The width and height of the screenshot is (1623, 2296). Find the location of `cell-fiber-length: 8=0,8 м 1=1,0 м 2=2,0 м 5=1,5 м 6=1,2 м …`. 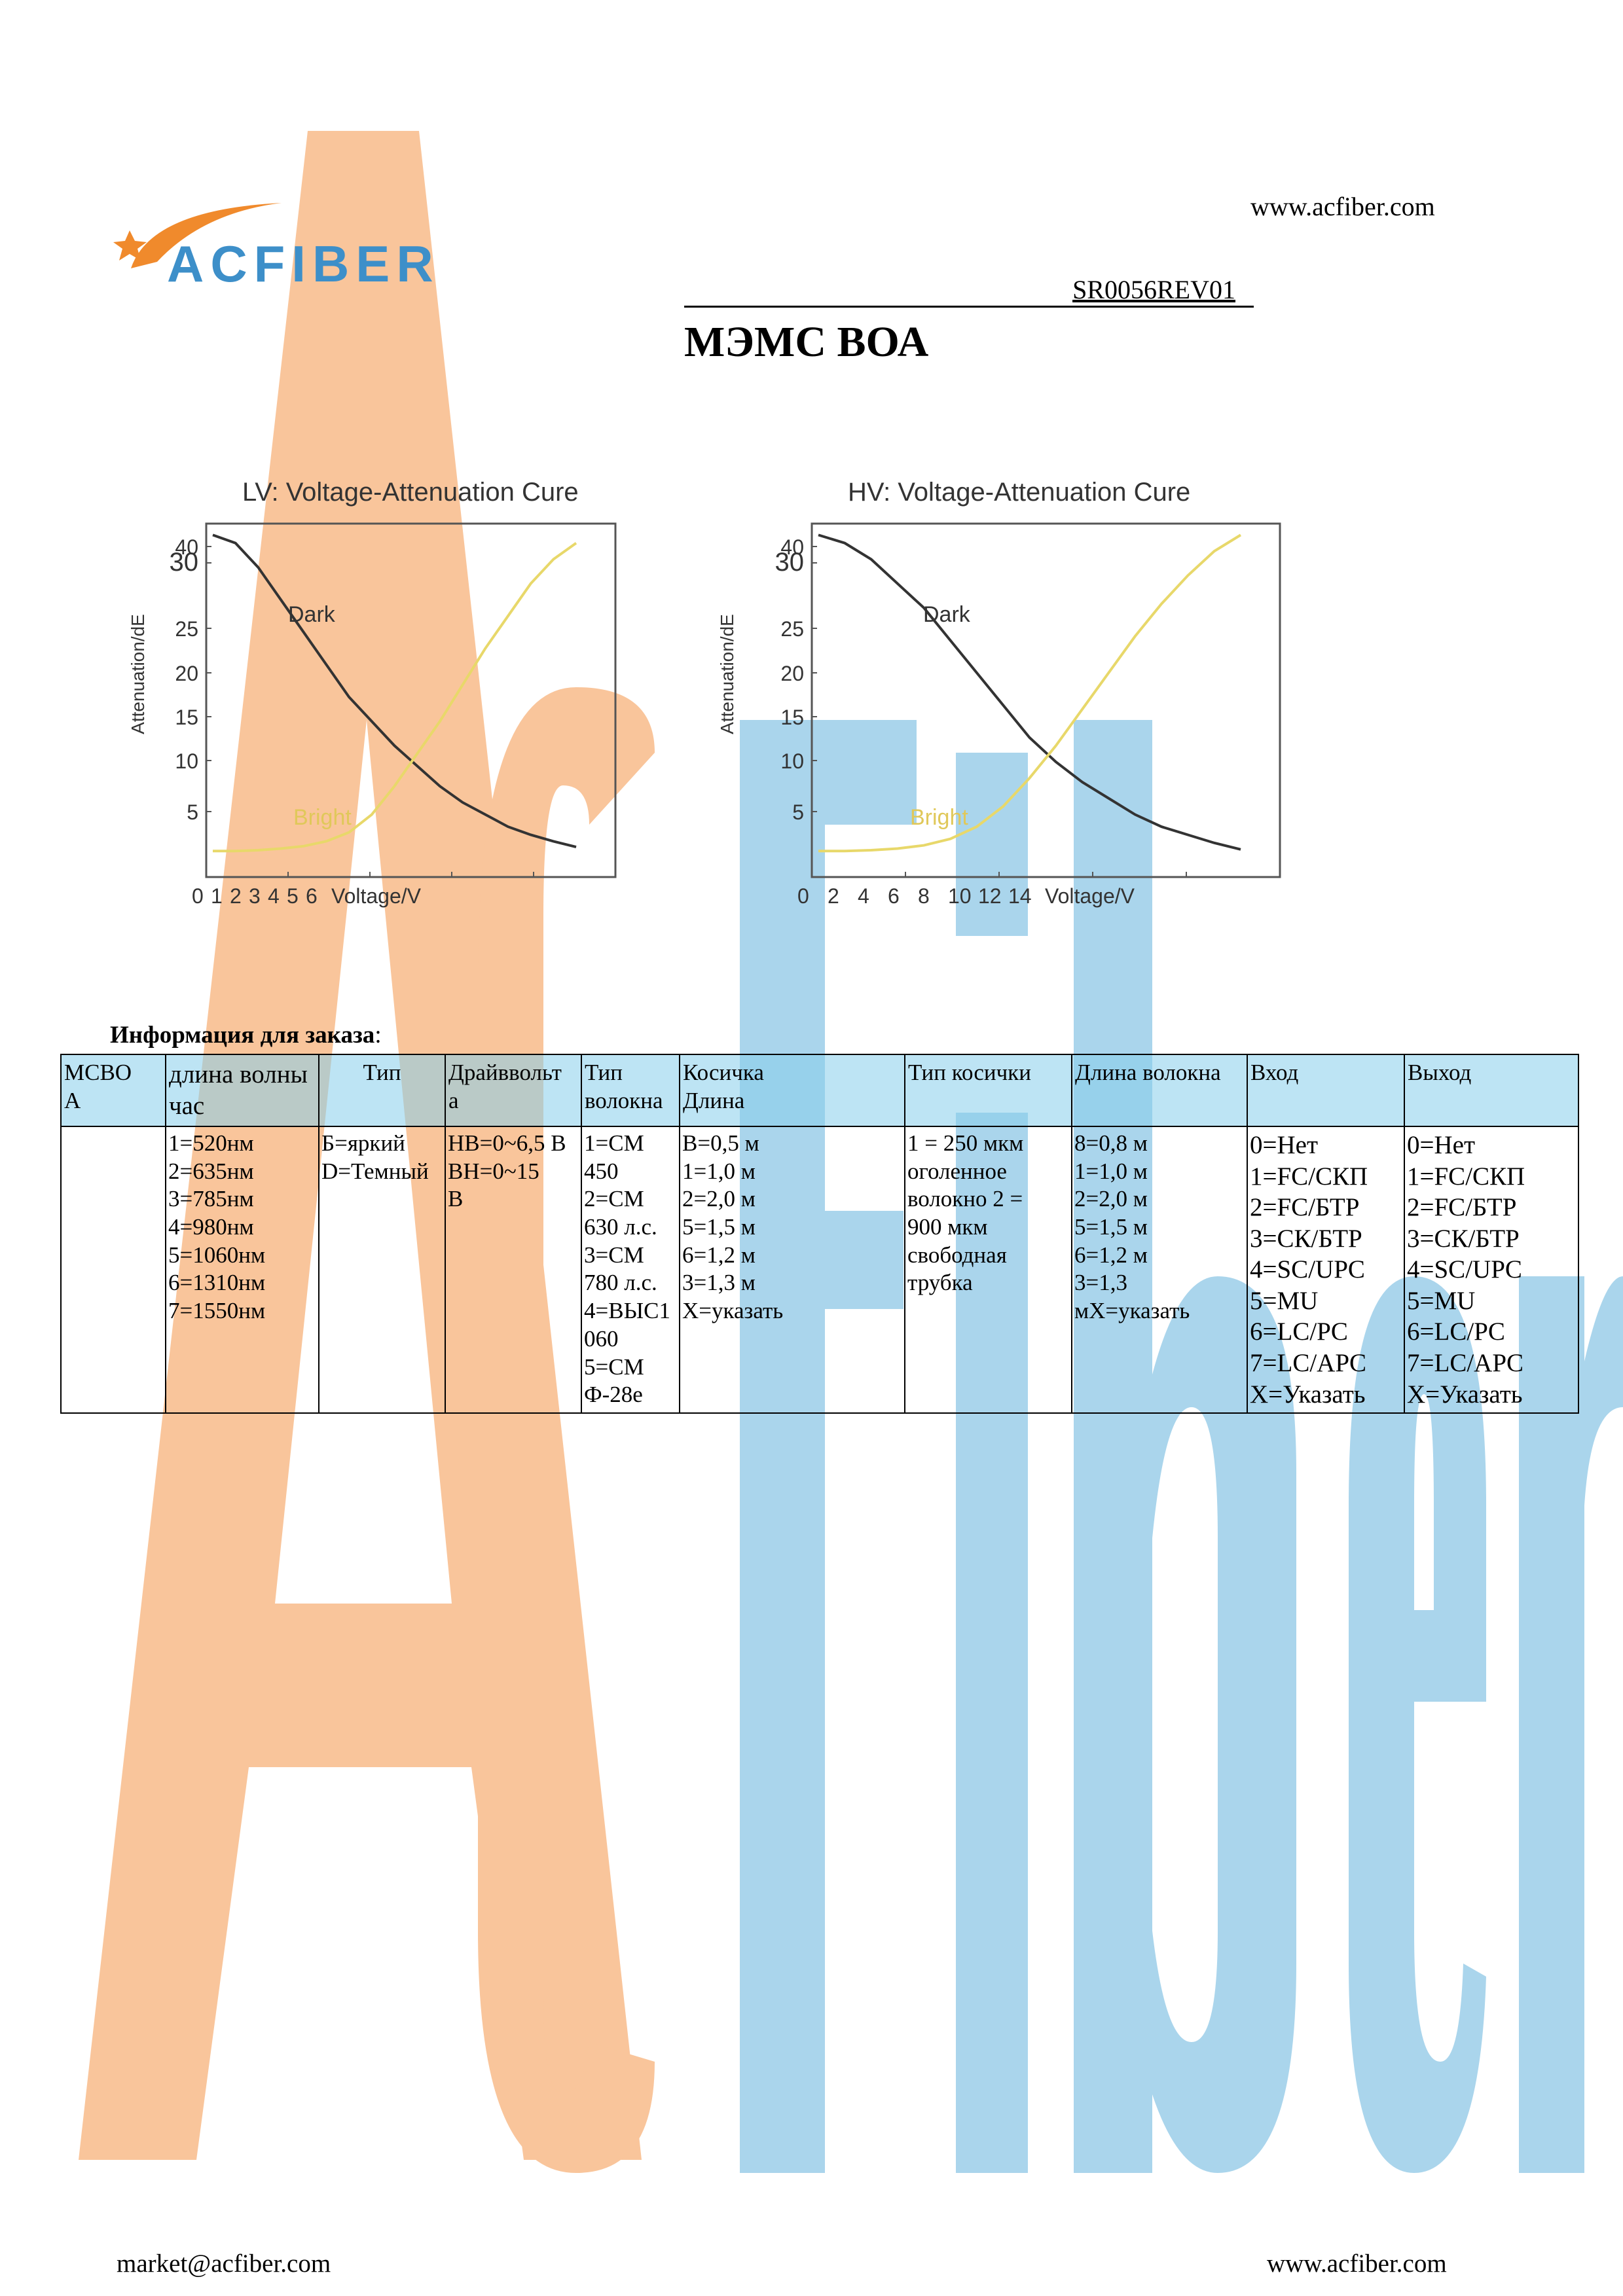

cell-fiber-length: 8=0,8 м 1=1,0 м 2=2,0 м 5=1,5 м 6=1,2 м … is located at coordinates (1159, 1269).